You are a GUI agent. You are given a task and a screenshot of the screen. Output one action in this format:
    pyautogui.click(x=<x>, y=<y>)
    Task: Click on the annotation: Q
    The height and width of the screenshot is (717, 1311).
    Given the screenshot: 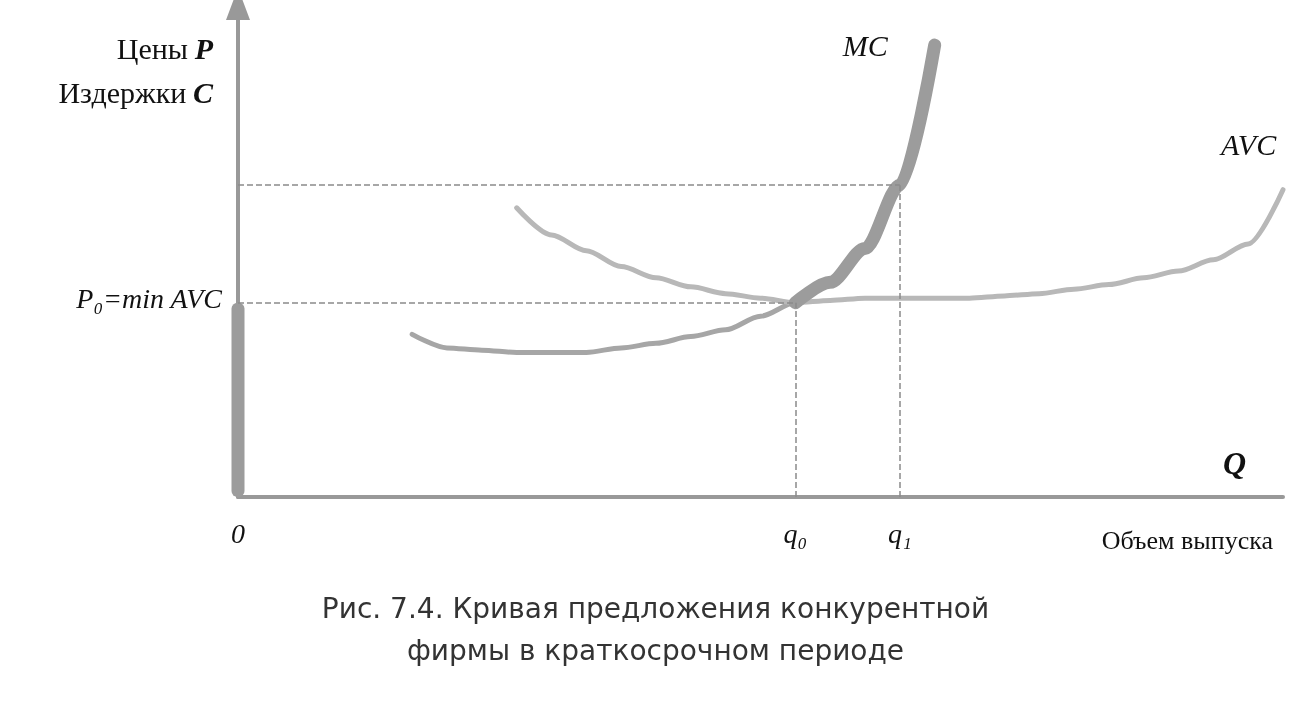 What is the action you would take?
    pyautogui.click(x=1235, y=463)
    